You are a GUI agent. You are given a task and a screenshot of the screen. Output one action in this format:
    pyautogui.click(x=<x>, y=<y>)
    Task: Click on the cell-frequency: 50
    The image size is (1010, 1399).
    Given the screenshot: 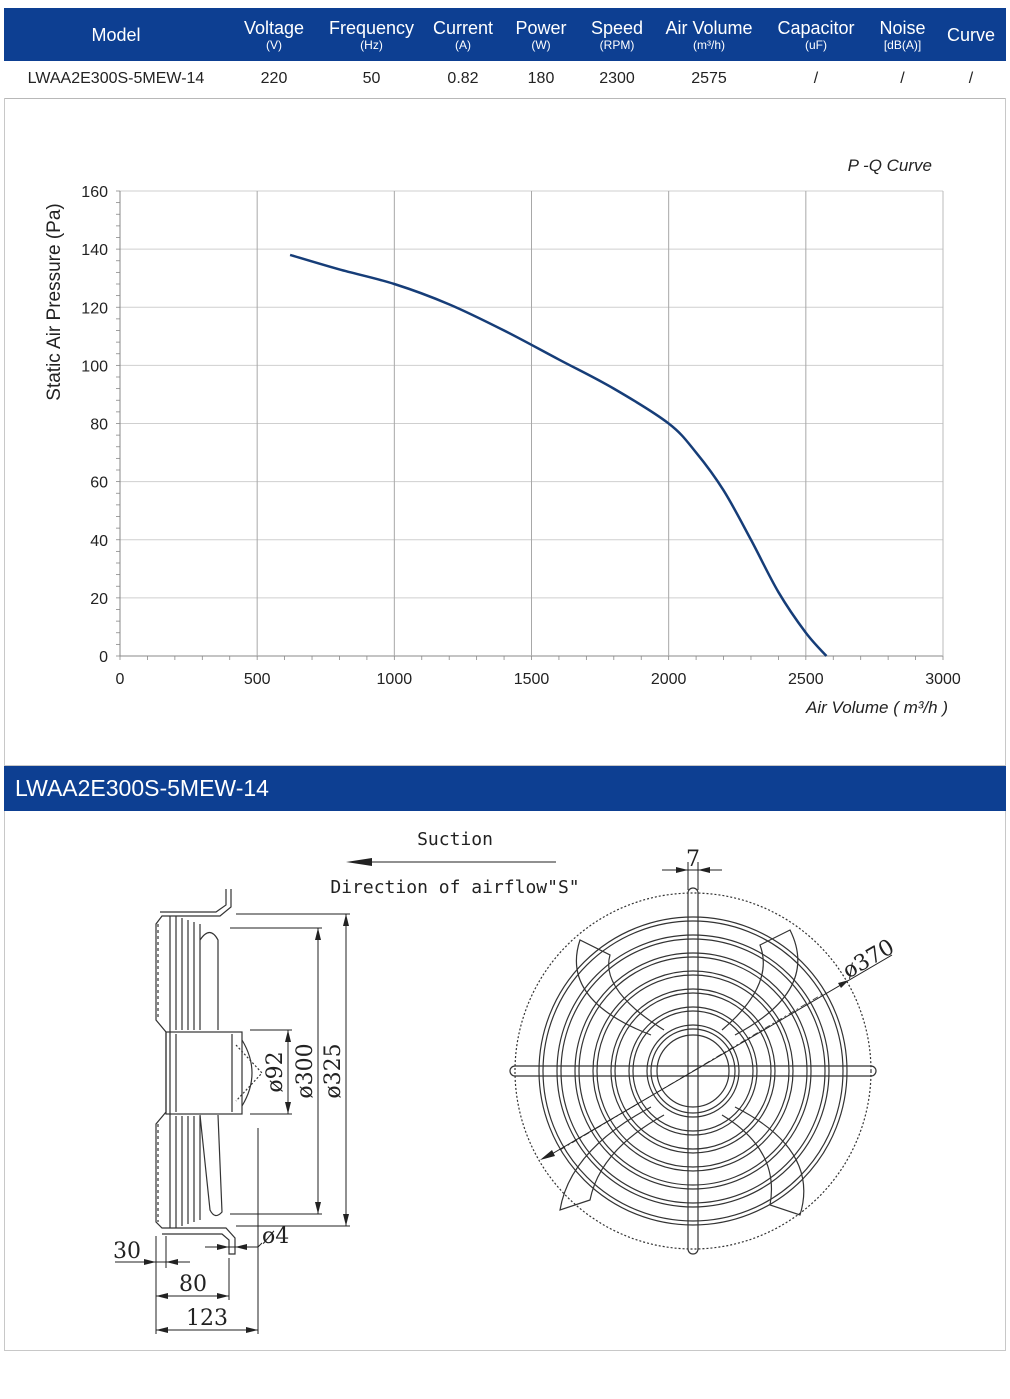 What is the action you would take?
    pyautogui.click(x=371, y=80)
    